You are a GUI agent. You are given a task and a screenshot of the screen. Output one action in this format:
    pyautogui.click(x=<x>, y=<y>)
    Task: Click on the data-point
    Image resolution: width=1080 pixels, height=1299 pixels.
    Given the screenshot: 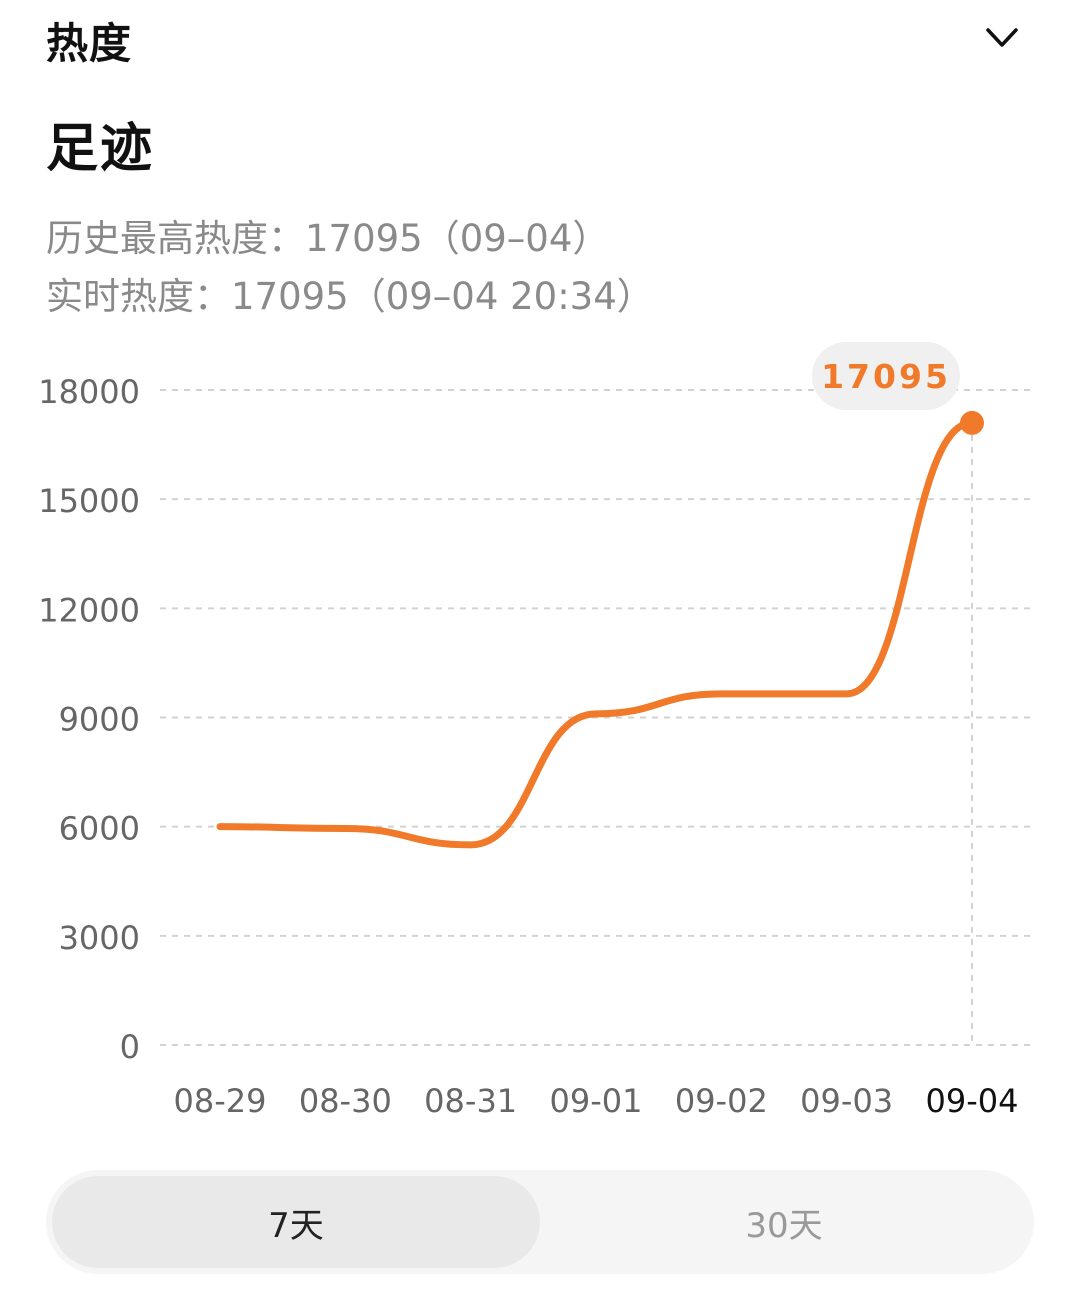 What is the action you would take?
    pyautogui.click(x=972, y=422)
    